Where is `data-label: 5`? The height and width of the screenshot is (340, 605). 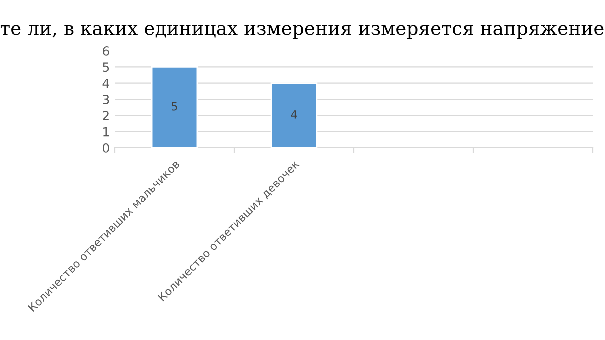
data-label: 5 is located at coordinates (175, 106).